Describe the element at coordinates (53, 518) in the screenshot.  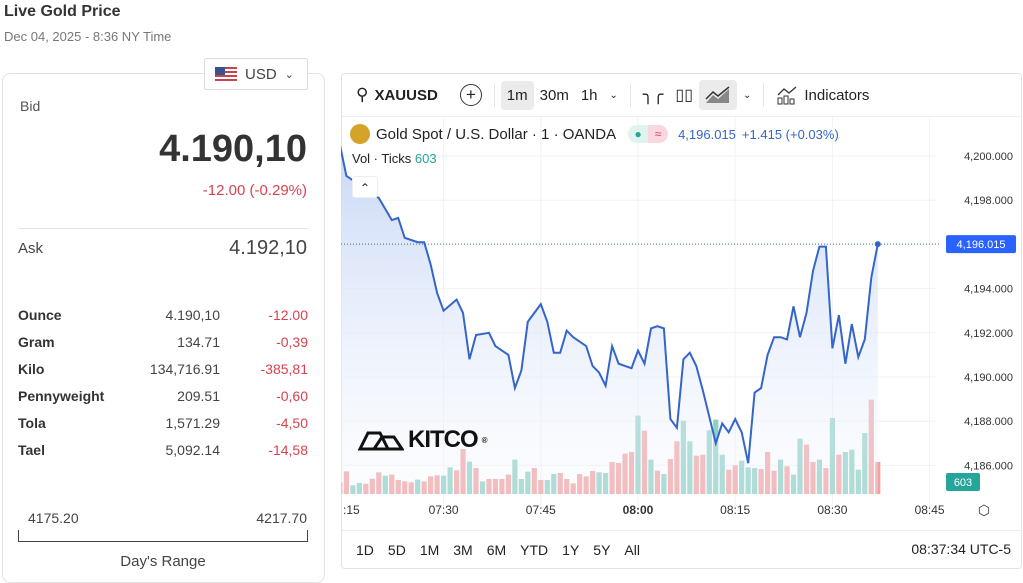
I see `day-range-low: 4175.20` at that location.